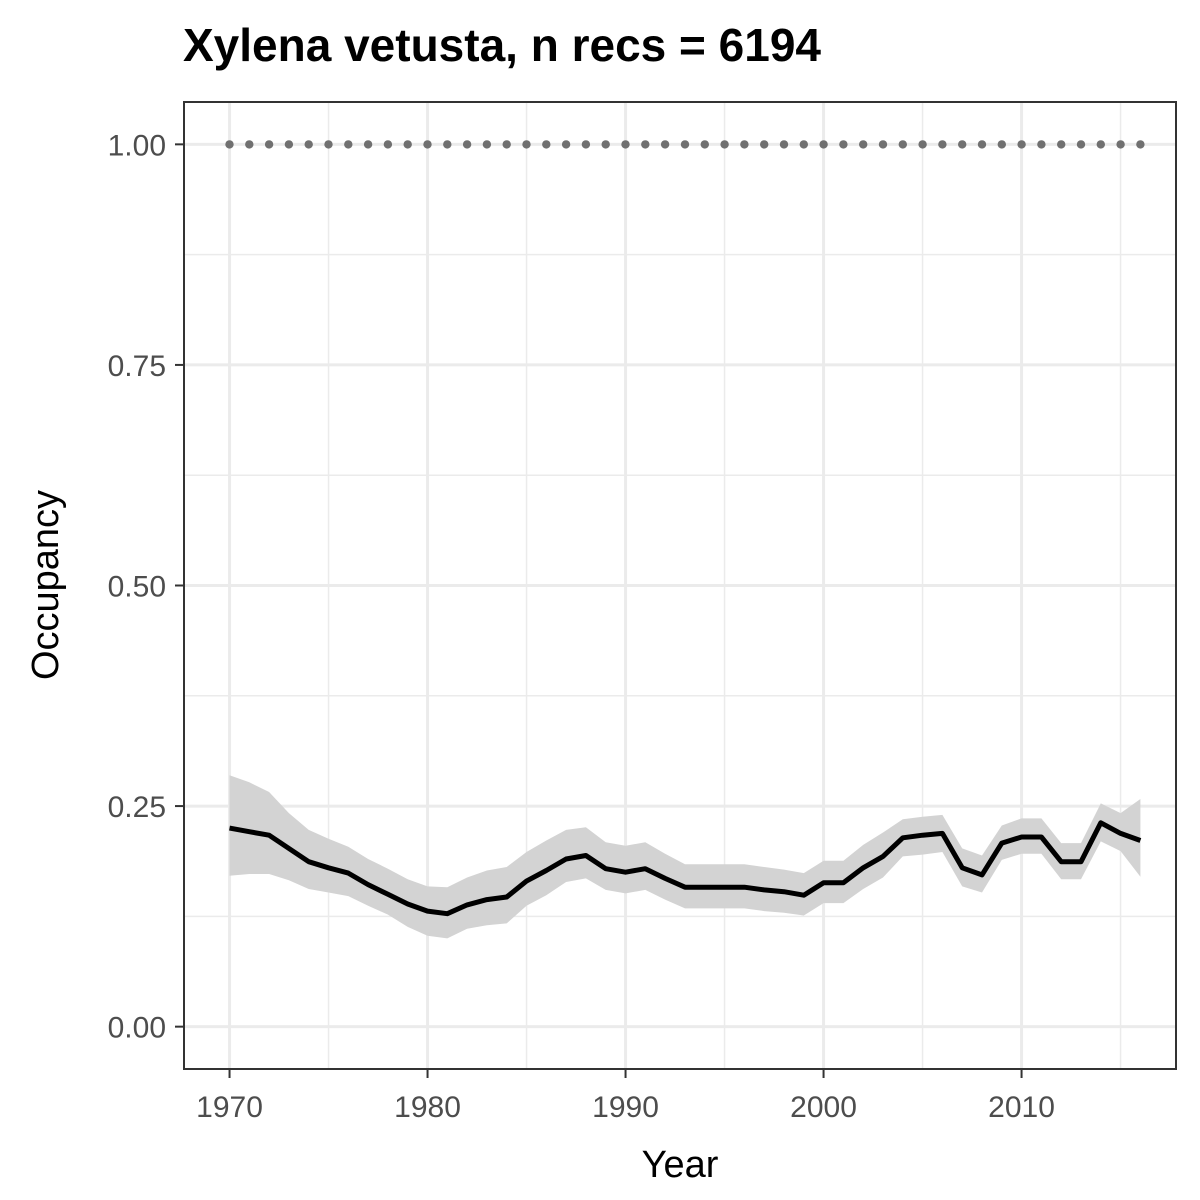 The width and height of the screenshot is (1200, 1200). I want to click on reference-dots, so click(685, 144).